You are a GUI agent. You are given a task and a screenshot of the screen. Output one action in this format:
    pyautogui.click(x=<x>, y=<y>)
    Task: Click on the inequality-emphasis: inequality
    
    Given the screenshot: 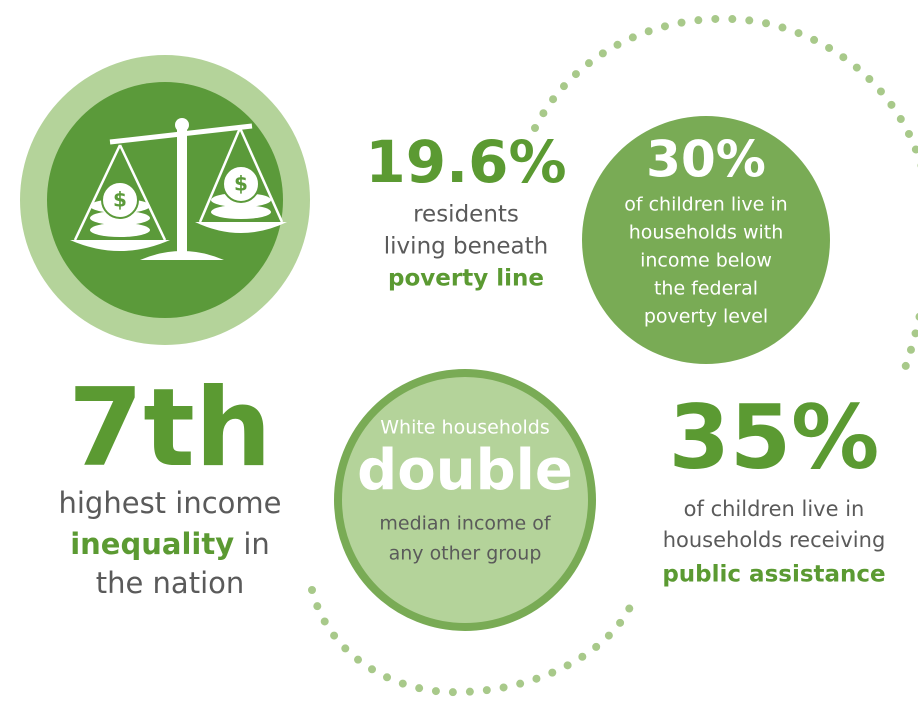 What is the action you would take?
    pyautogui.click(x=152, y=544)
    